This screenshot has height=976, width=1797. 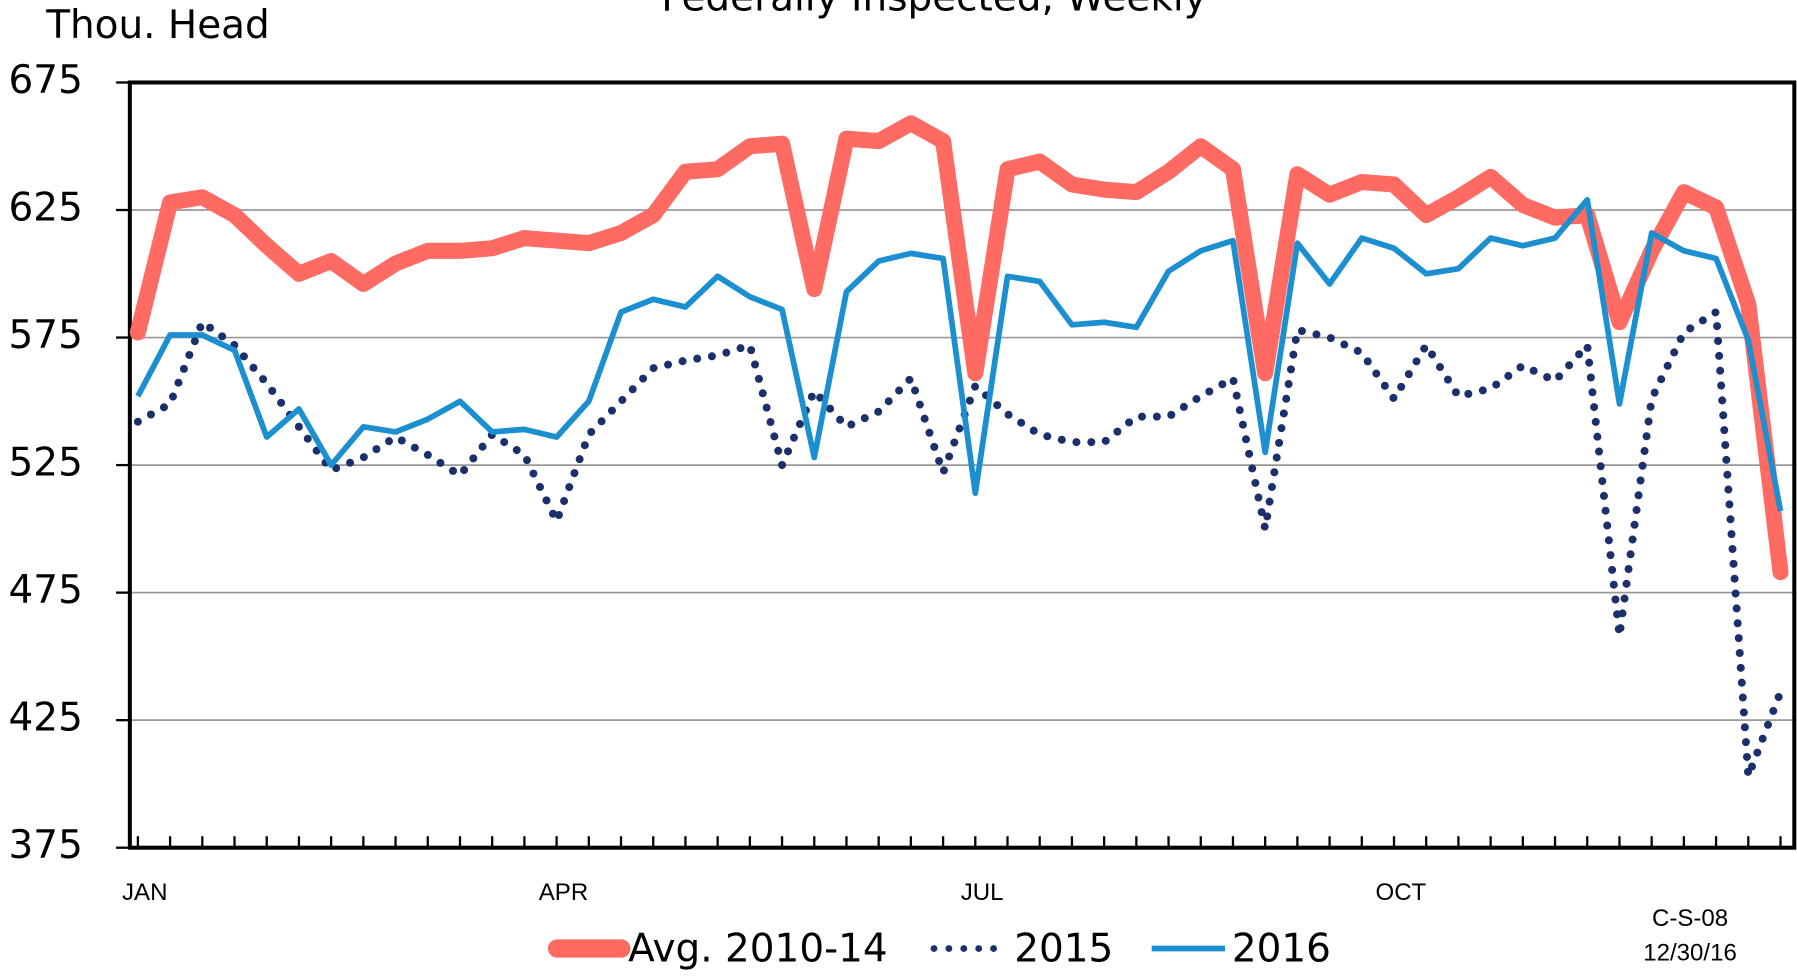 What do you see at coordinates (157, 25) in the screenshot?
I see `y-axis-label: Thou. Head` at bounding box center [157, 25].